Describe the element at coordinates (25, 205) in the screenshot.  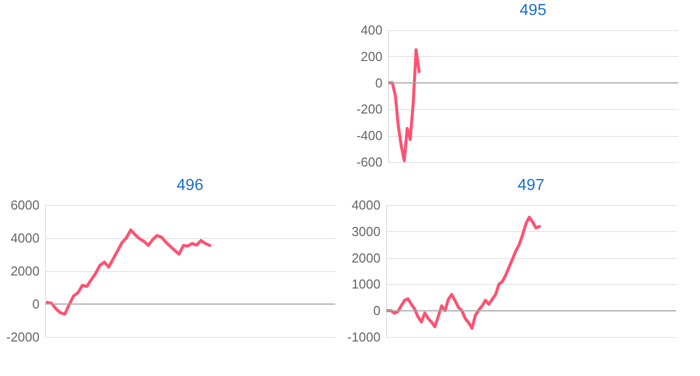
I see `y-tick-label: 6000` at that location.